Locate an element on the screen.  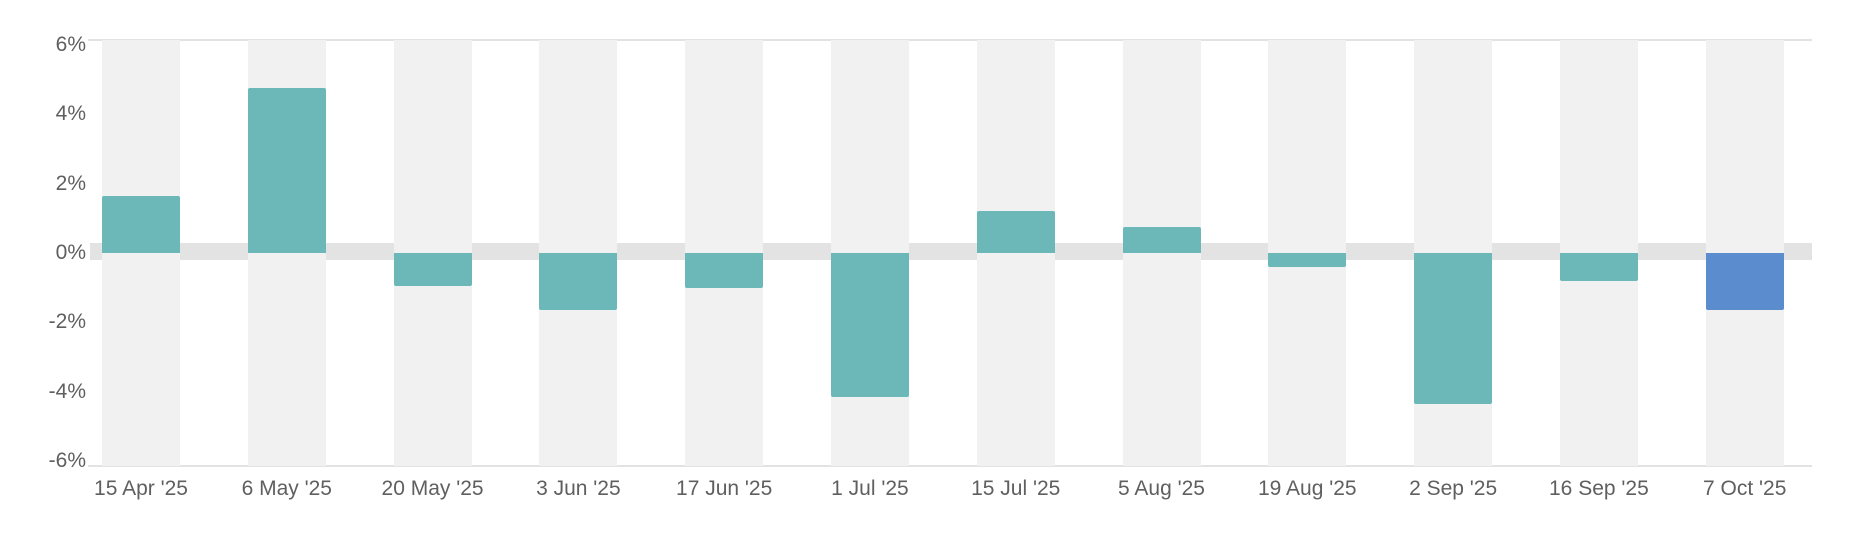
y-axis-tick-label: 6% is located at coordinates (70, 44).